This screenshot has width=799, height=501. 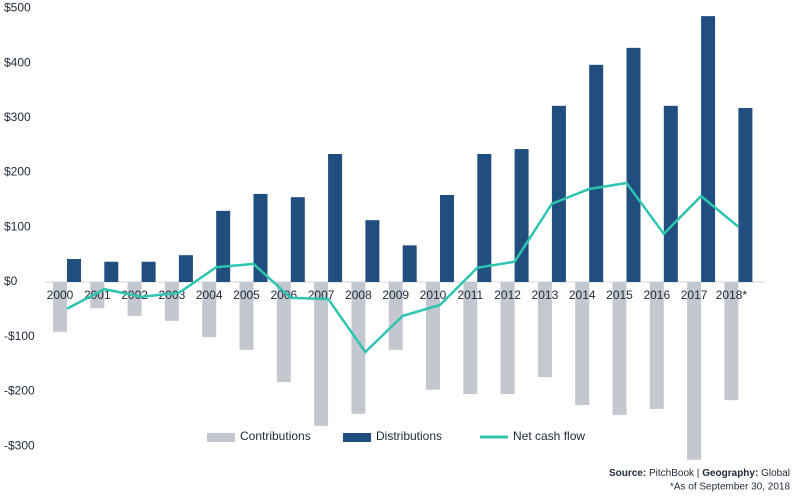 What do you see at coordinates (17, 226) in the screenshot?
I see `y-tick-label: $100` at bounding box center [17, 226].